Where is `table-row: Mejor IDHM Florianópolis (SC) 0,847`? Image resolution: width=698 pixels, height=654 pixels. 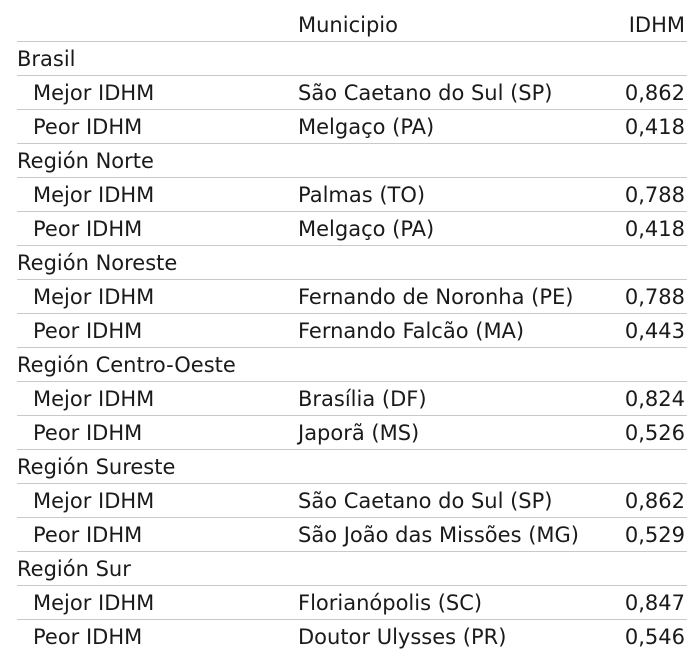
table-row: Mejor IDHM Florianópolis (SC) 0,847 is located at coordinates (352, 603).